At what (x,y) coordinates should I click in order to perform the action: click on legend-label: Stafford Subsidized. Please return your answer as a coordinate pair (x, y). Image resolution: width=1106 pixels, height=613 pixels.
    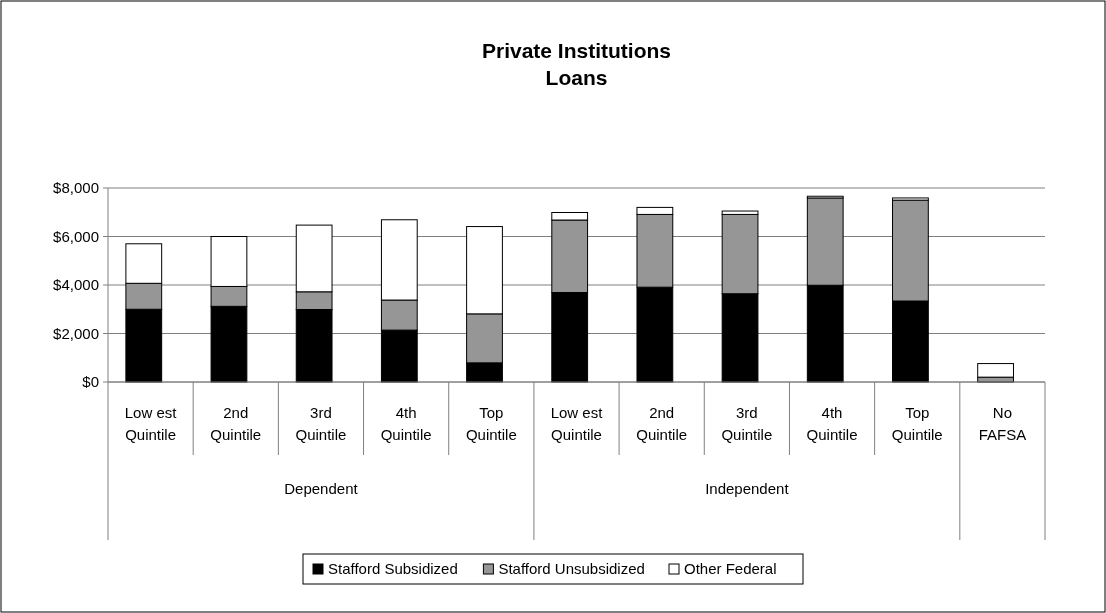
    Looking at the image, I should click on (393, 568).